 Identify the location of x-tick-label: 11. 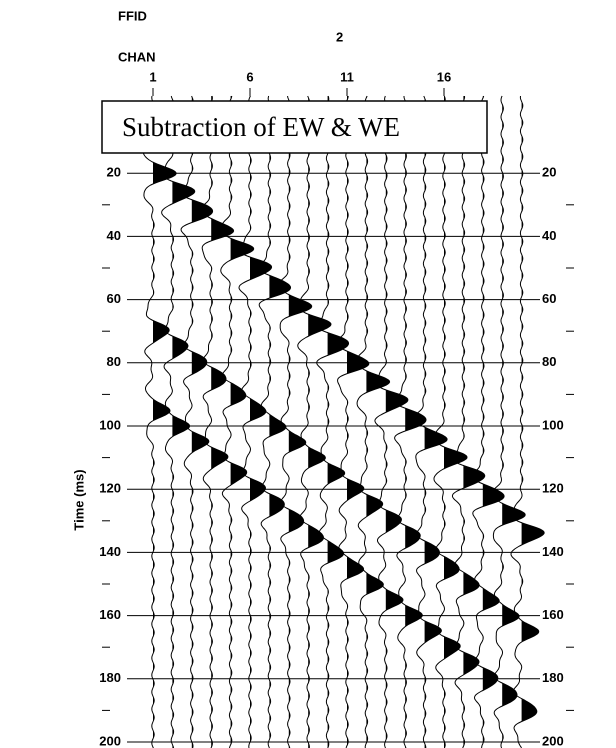
(347, 76).